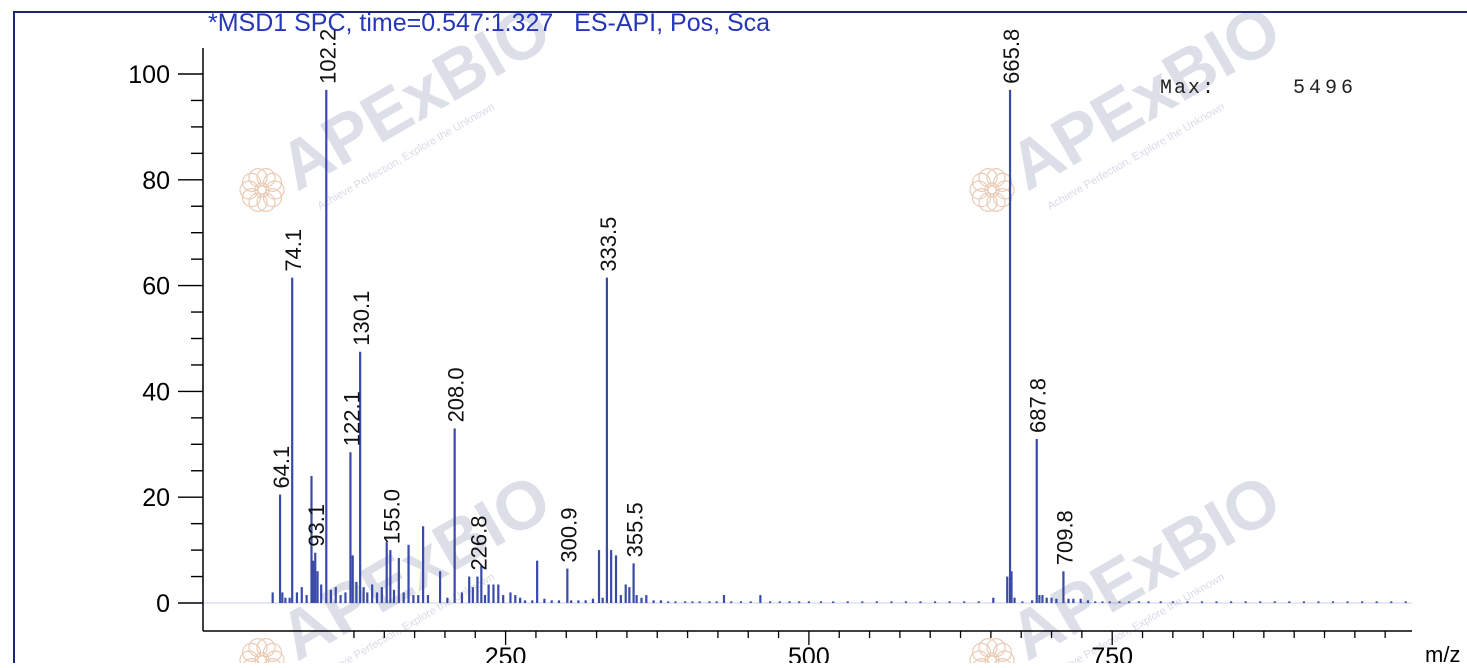 This screenshot has height=668, width=1467. I want to click on peak-label: 665.8, so click(1011, 56).